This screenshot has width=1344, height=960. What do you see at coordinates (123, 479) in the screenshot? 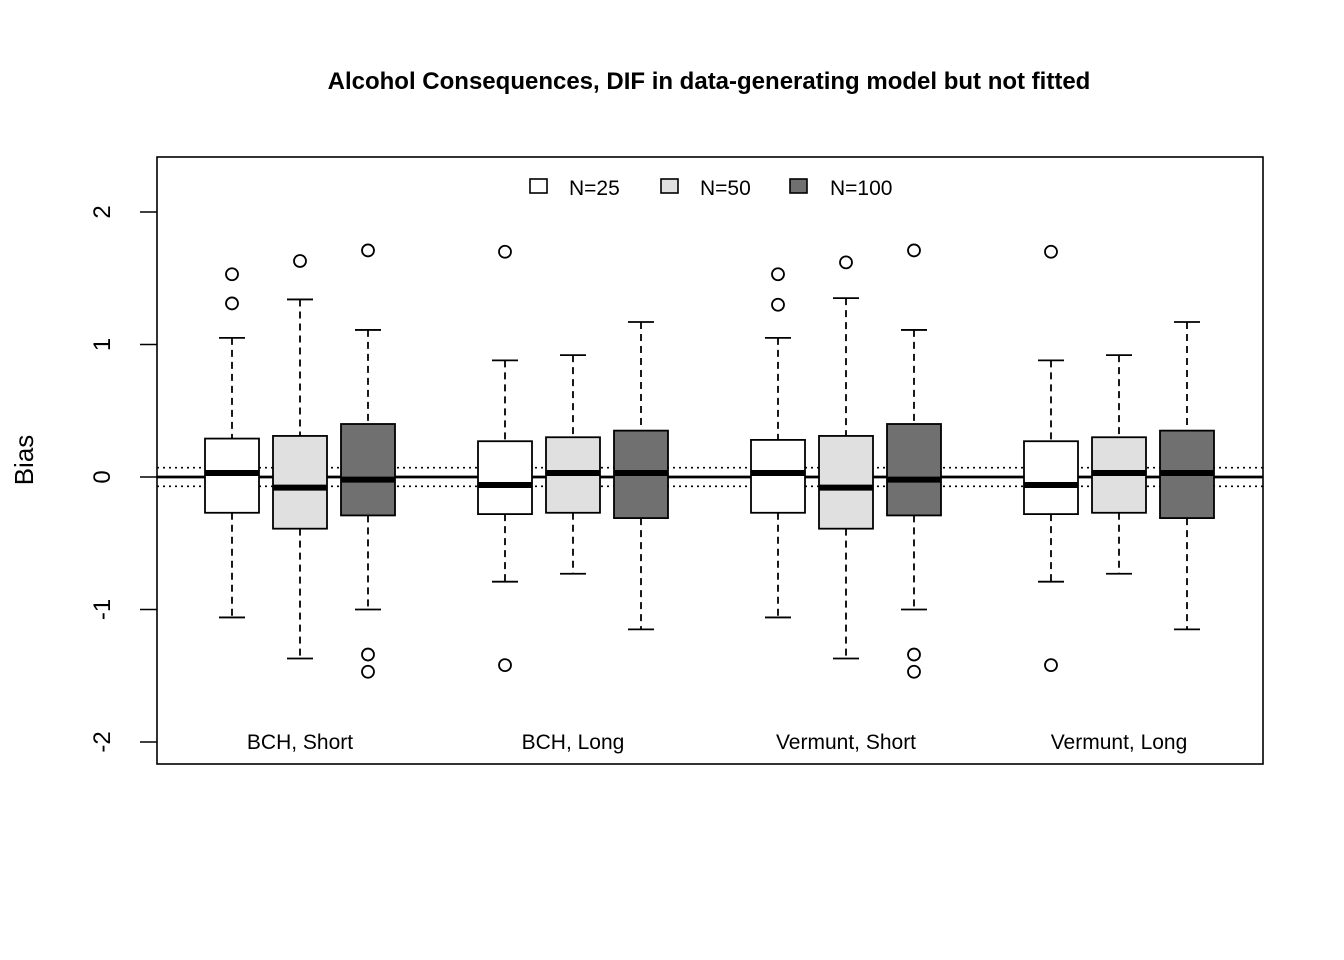
I see `y-axis: -2 -1 0 1 2` at bounding box center [123, 479].